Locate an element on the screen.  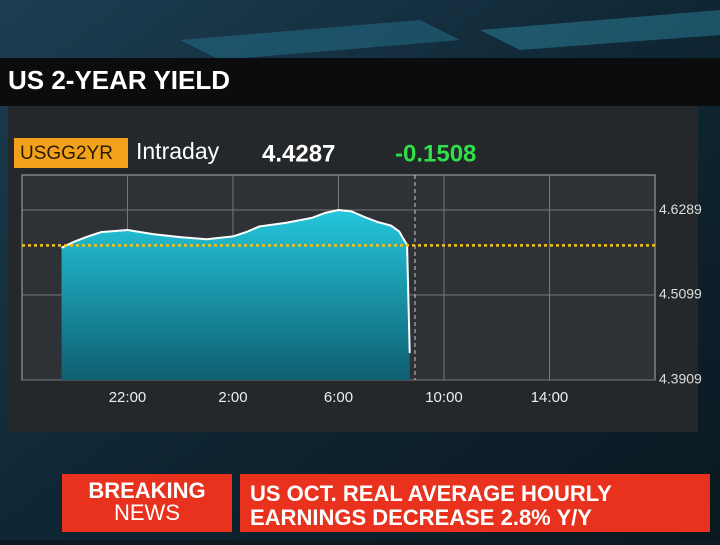
line is located at coordinates (236, 281).